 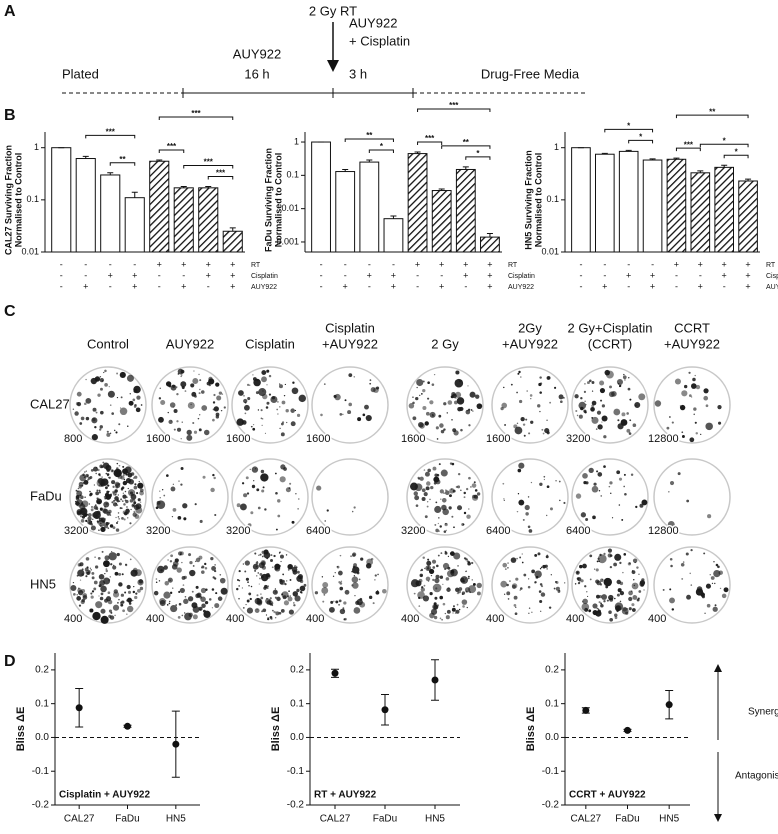 I want to click on timeline-phase-label: AUY922, so click(x=373, y=22).